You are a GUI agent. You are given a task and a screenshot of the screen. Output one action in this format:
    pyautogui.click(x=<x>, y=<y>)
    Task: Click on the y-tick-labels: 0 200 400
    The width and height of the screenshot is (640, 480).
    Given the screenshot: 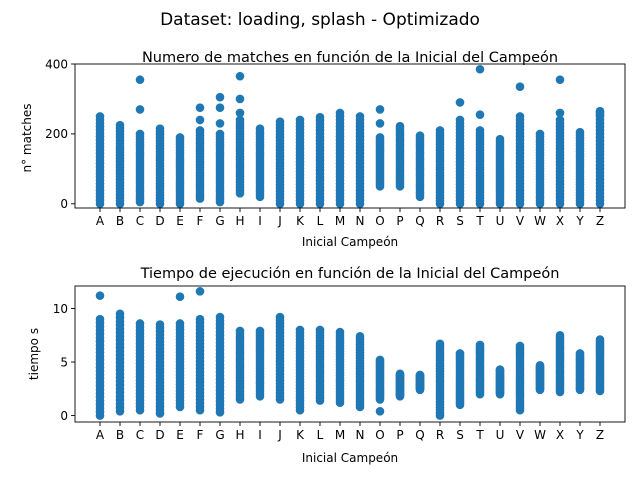 What is the action you would take?
    pyautogui.click(x=60, y=134)
    